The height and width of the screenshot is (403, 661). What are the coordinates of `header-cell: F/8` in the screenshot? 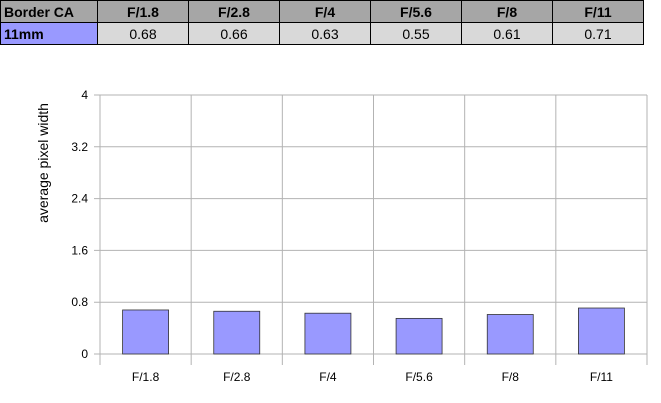 It's located at (507, 11).